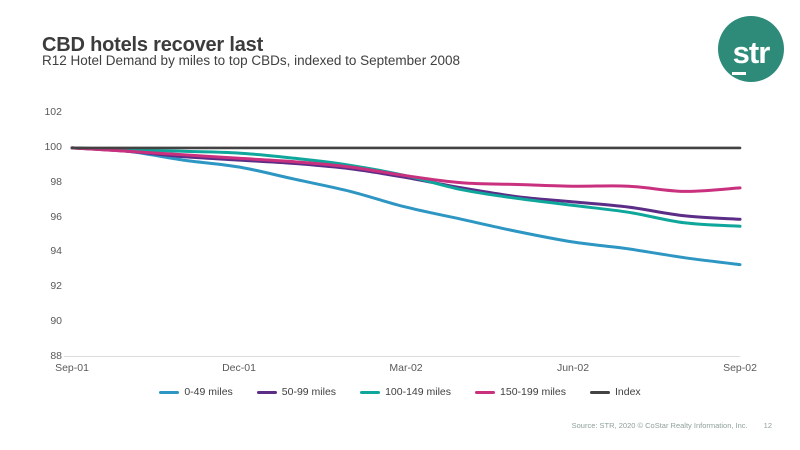 The image size is (800, 450). I want to click on str-logo-text: str, so click(751, 52).